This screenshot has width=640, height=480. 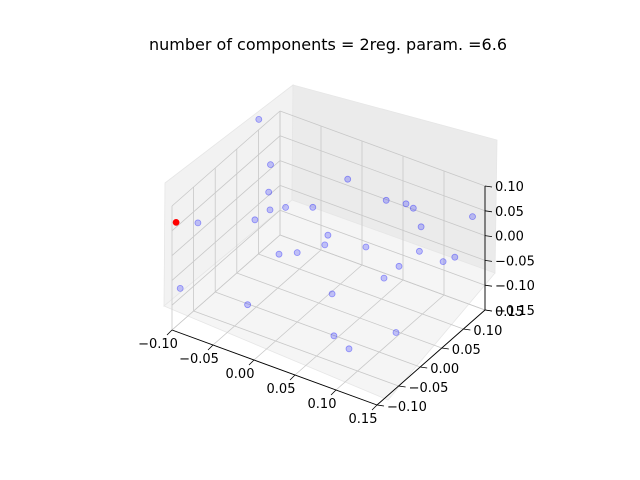 I want to click on x-axis-line, so click(x=274, y=367).